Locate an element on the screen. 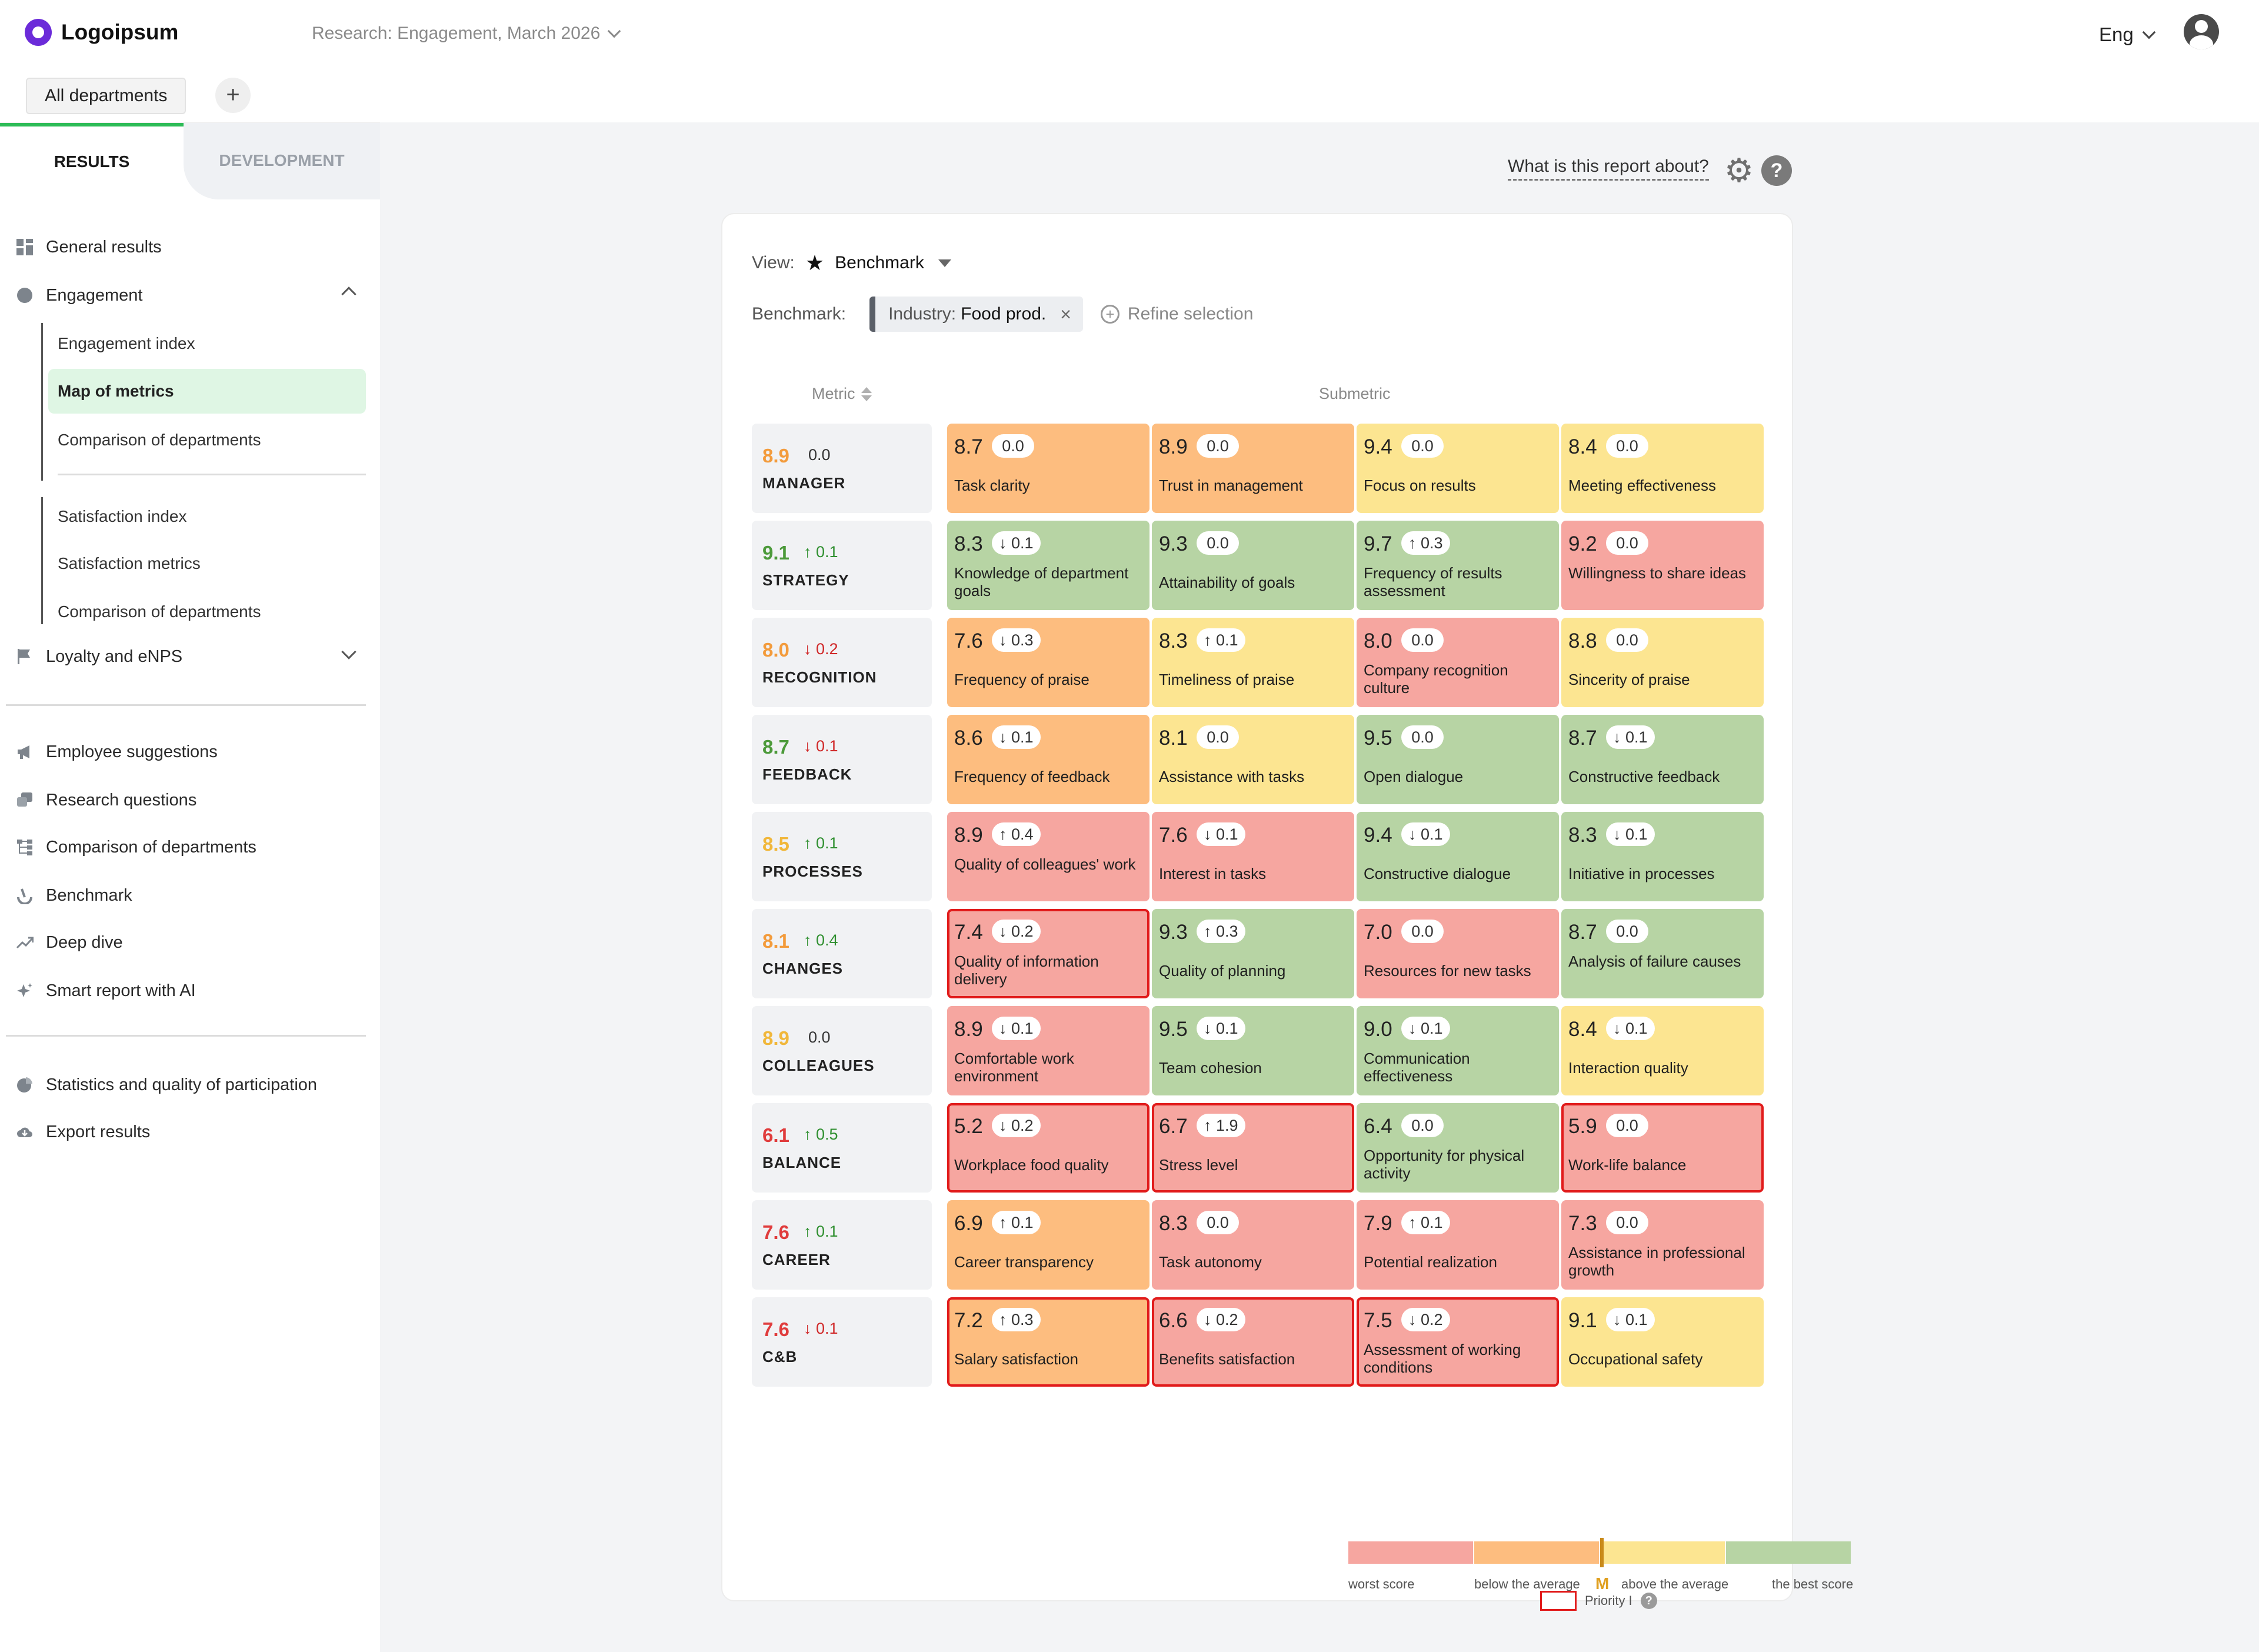 This screenshot has width=2259, height=1652. about-report-link: What is this report about? is located at coordinates (1608, 168).